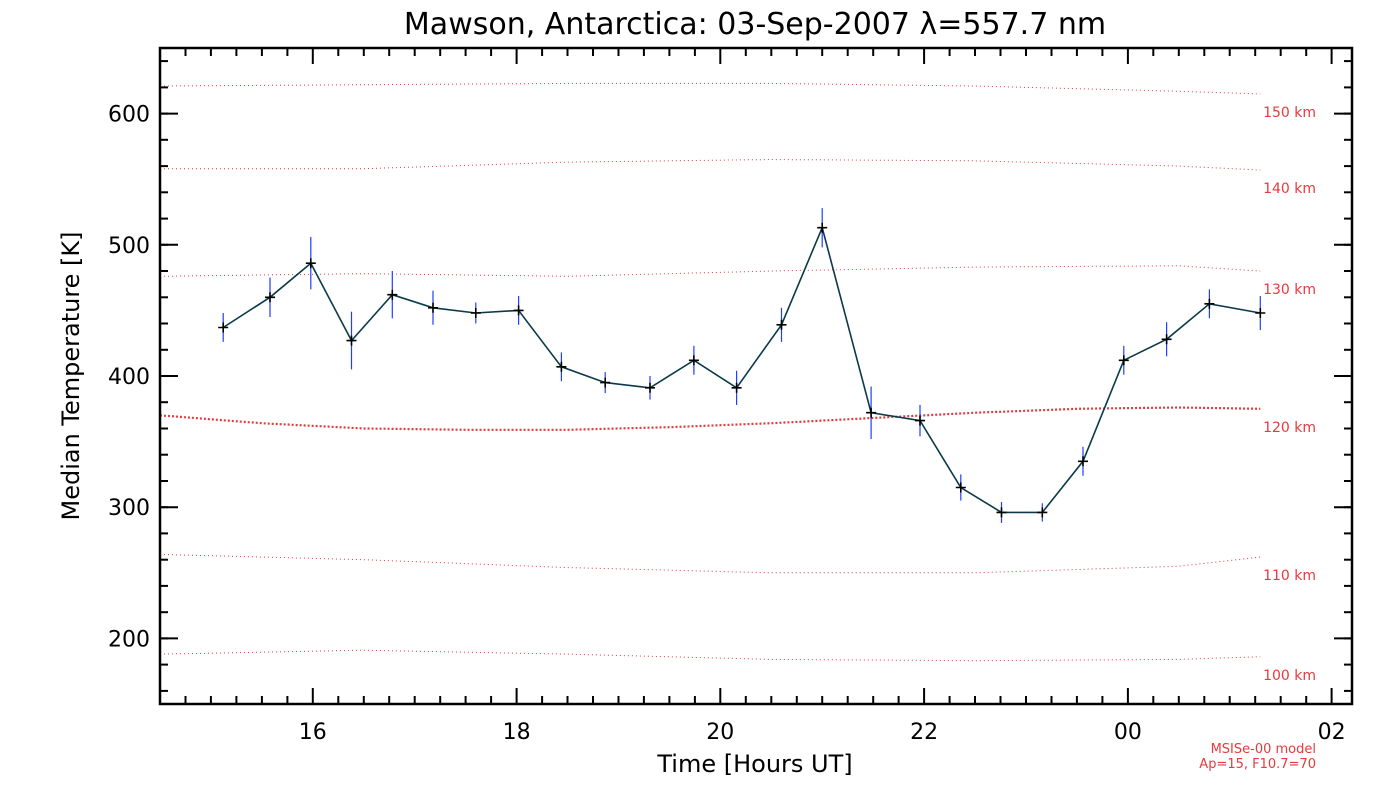  What do you see at coordinates (1289, 394) in the screenshot?
I see `altitude-labels: 150 km 140 km 130 km 120 km 110 km 100 km` at bounding box center [1289, 394].